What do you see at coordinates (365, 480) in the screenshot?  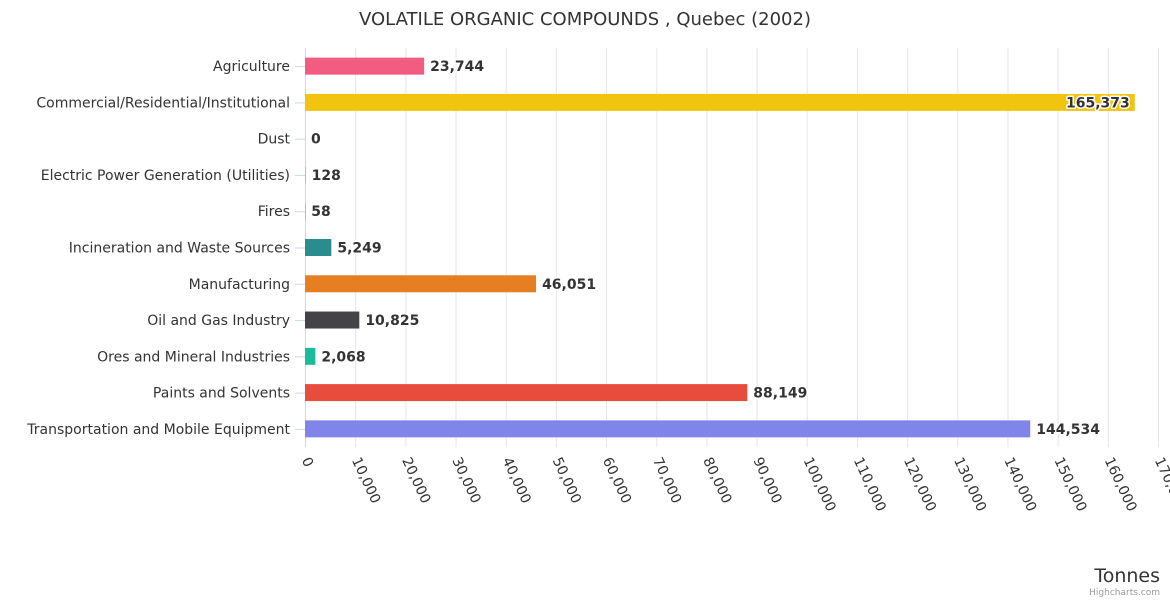 I see `tick-label: 10,000` at bounding box center [365, 480].